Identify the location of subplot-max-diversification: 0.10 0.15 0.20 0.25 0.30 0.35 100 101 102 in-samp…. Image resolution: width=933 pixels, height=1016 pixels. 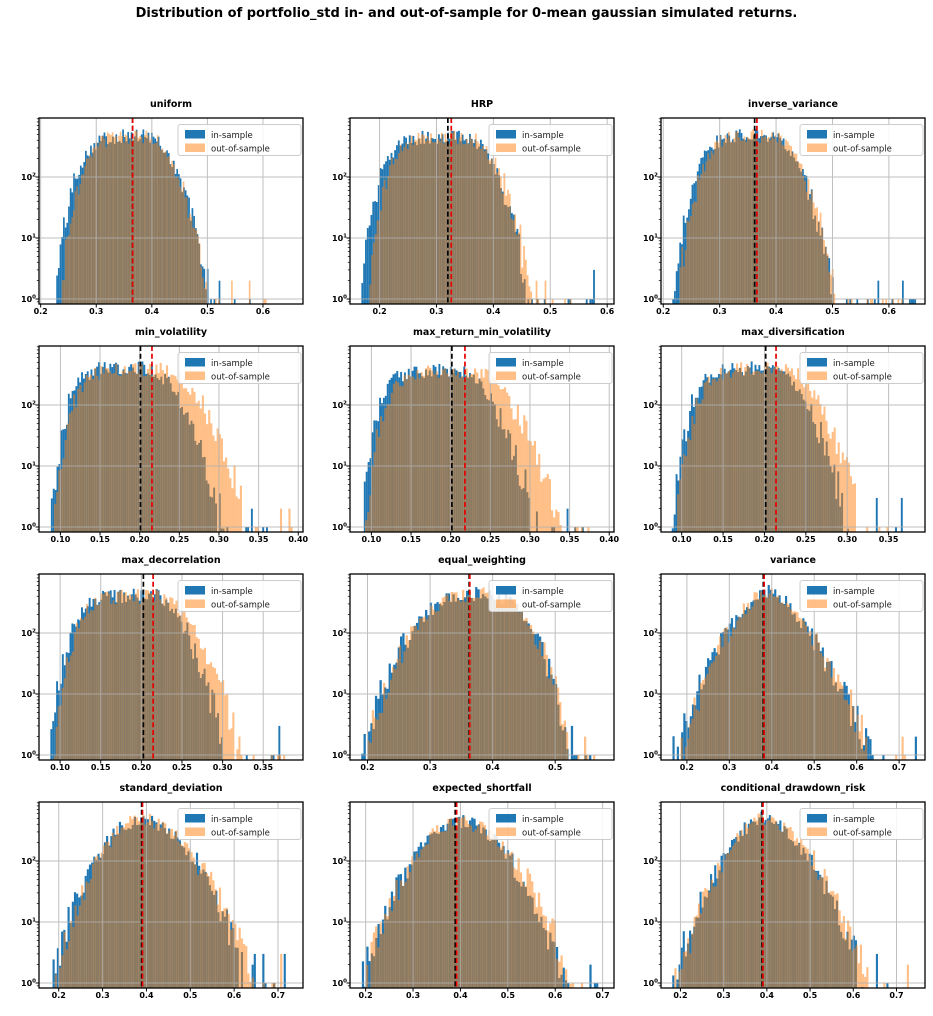
(777, 430).